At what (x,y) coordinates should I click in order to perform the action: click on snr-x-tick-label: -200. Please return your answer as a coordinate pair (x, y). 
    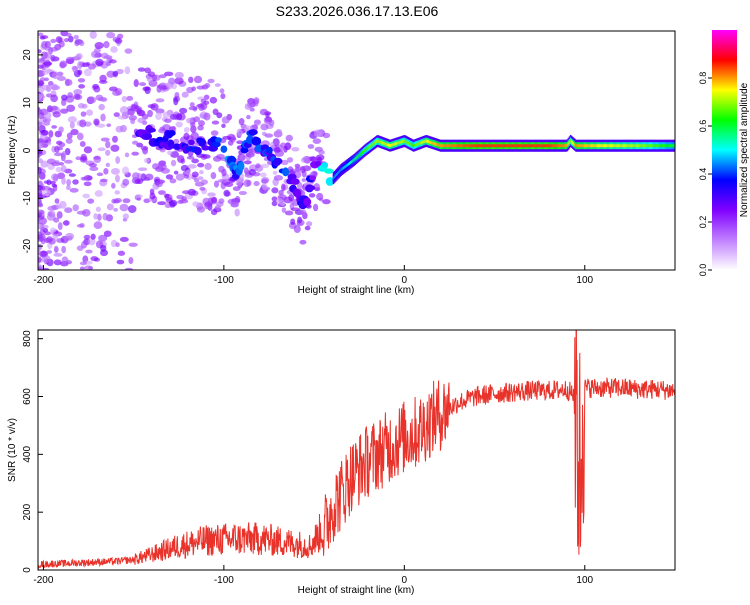
    Looking at the image, I should click on (43, 580).